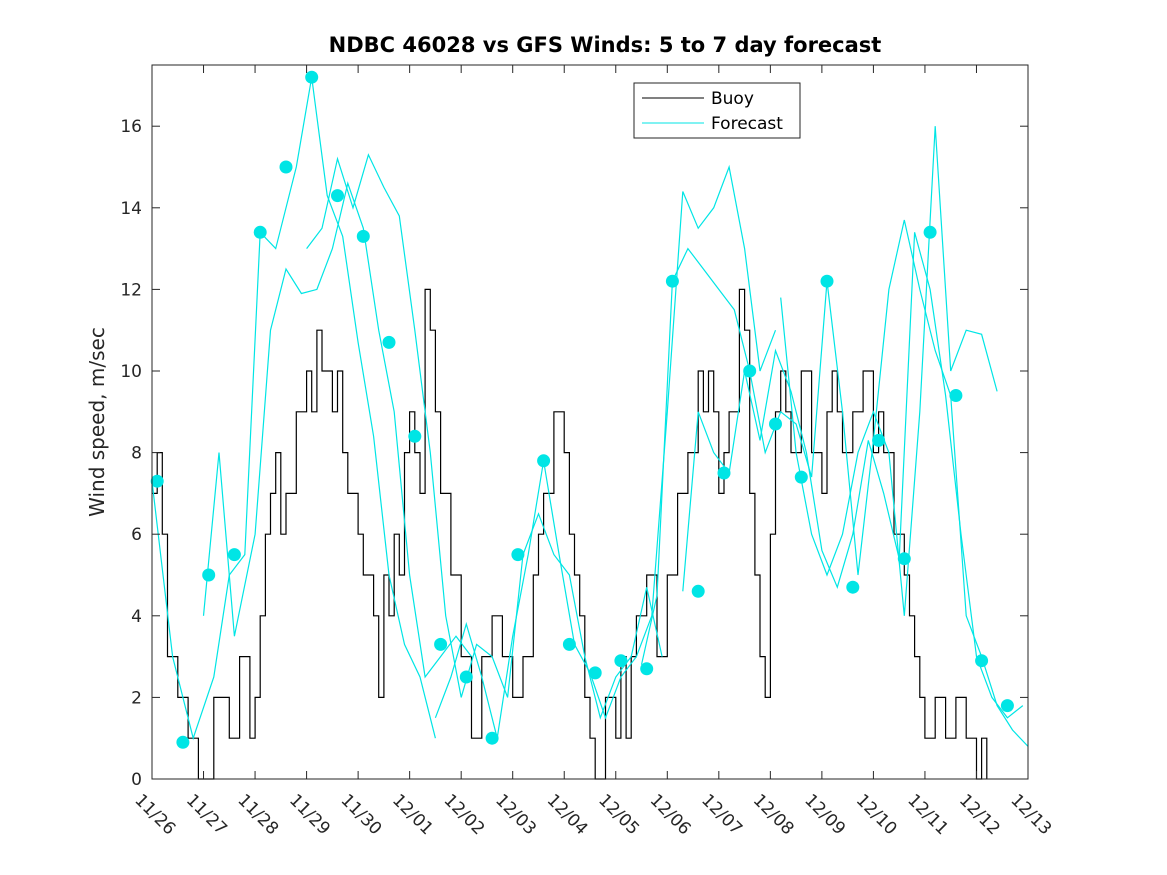 The image size is (1167, 875). What do you see at coordinates (97, 422) in the screenshot?
I see `y-axis-label: Wind speed, m/sec` at bounding box center [97, 422].